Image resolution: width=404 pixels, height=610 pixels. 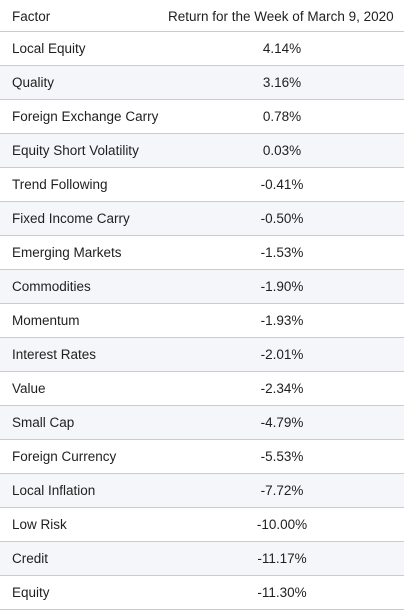 What do you see at coordinates (282, 422) in the screenshot?
I see `return-cell: -4.79%` at bounding box center [282, 422].